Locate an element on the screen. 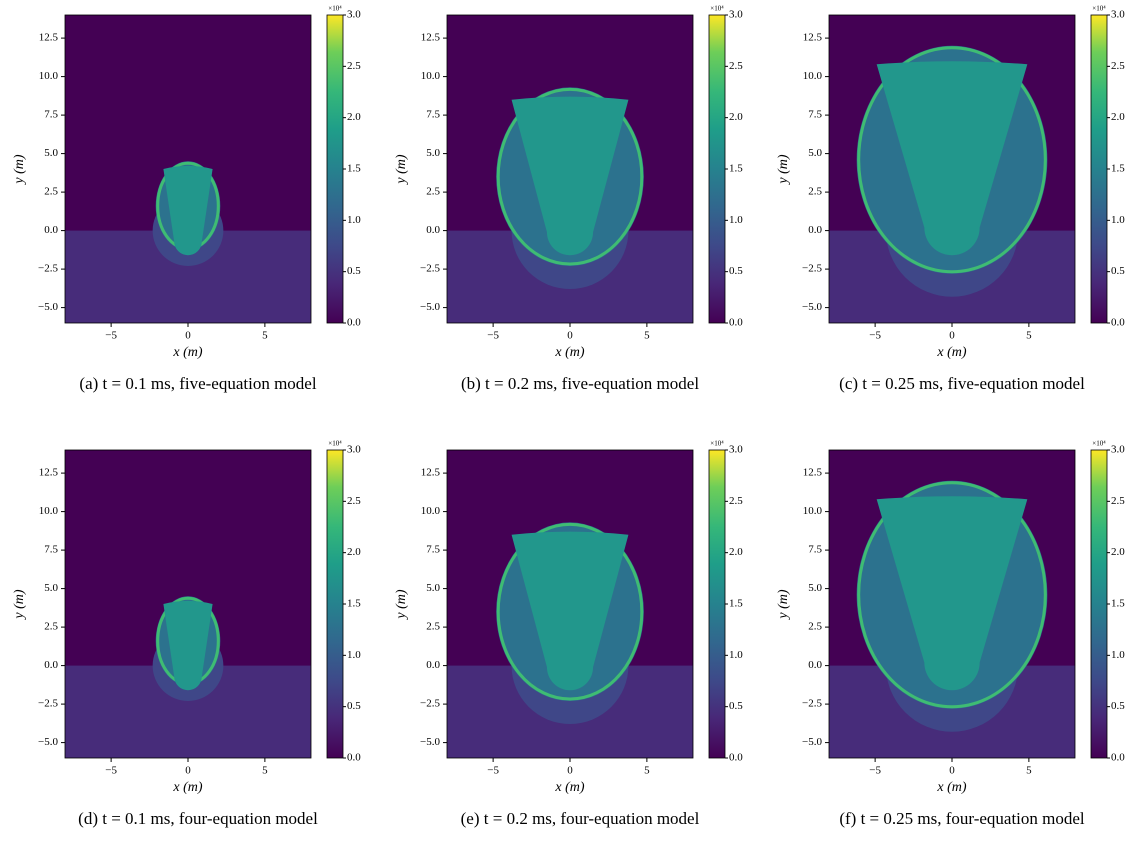 This screenshot has height=844, width=1139. caption: (f) t = 0.25 ms, four-equation model is located at coordinates (962, 818).